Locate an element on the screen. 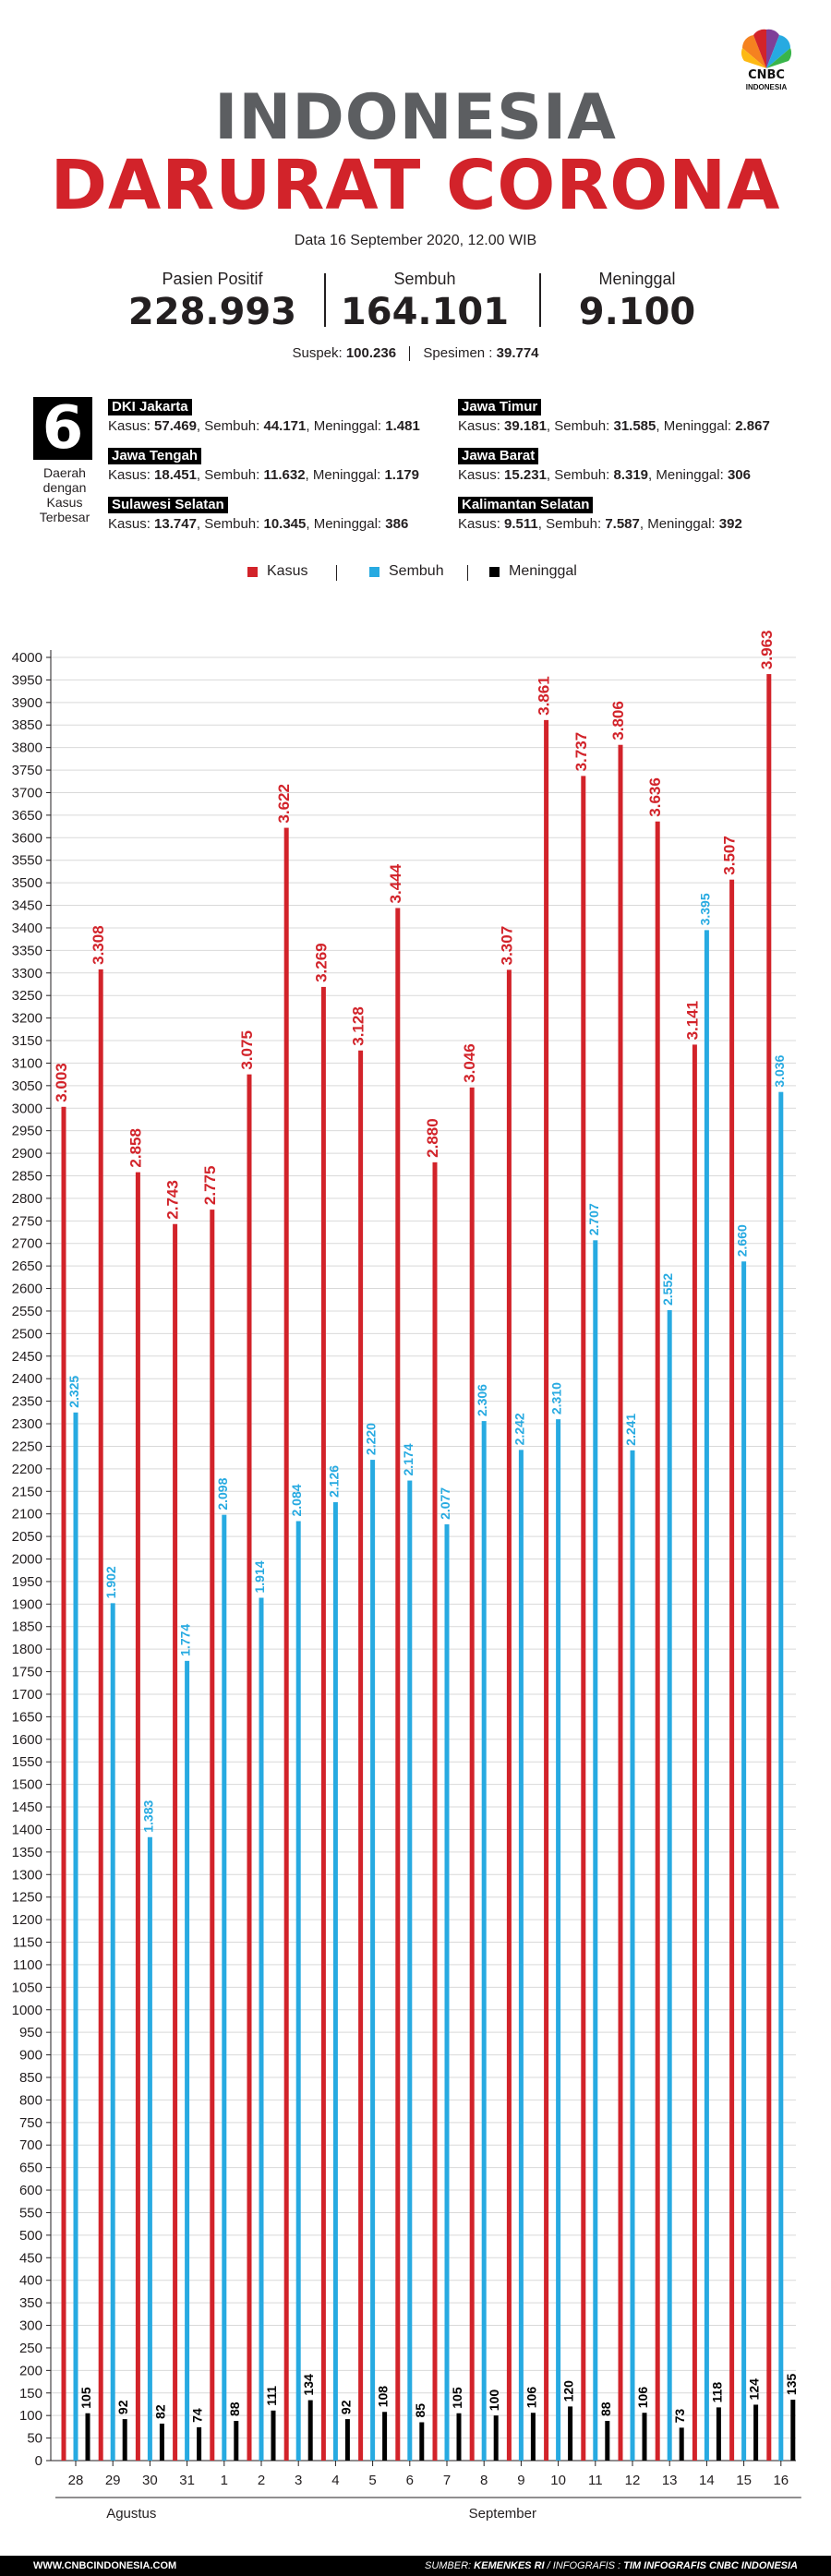  data-label-meninggal: 120 is located at coordinates (568, 2391).